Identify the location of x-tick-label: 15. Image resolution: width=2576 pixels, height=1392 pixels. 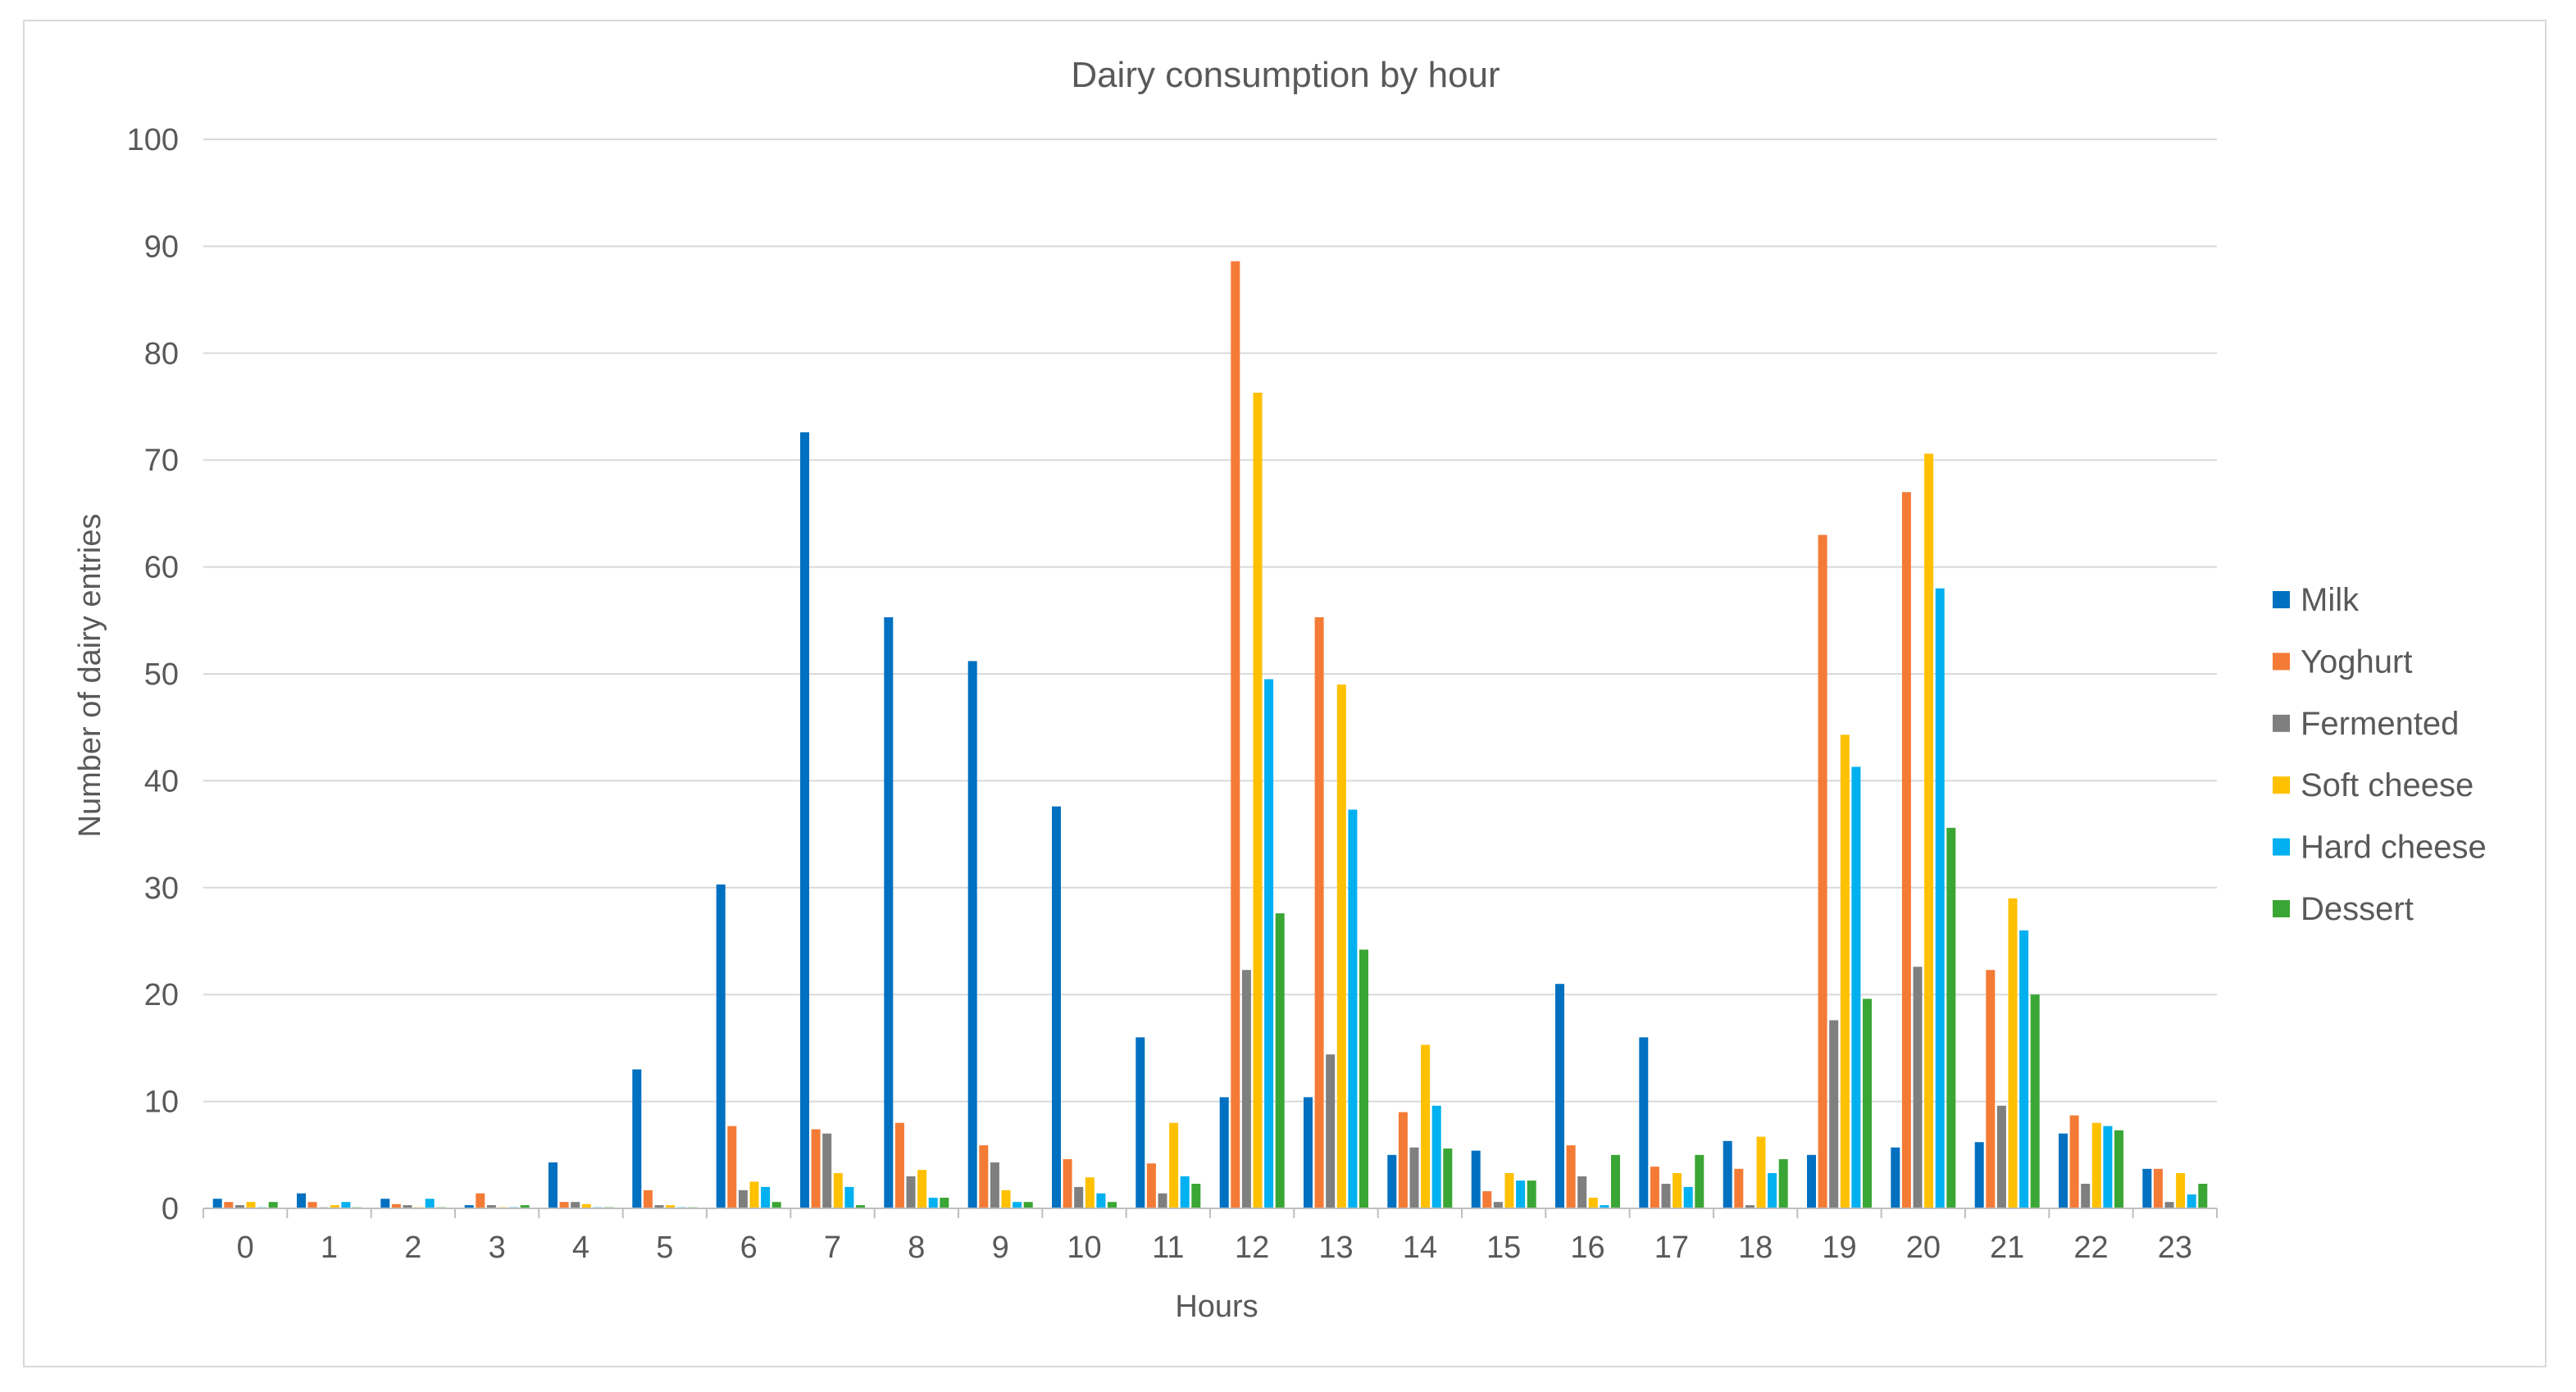
(1503, 1248).